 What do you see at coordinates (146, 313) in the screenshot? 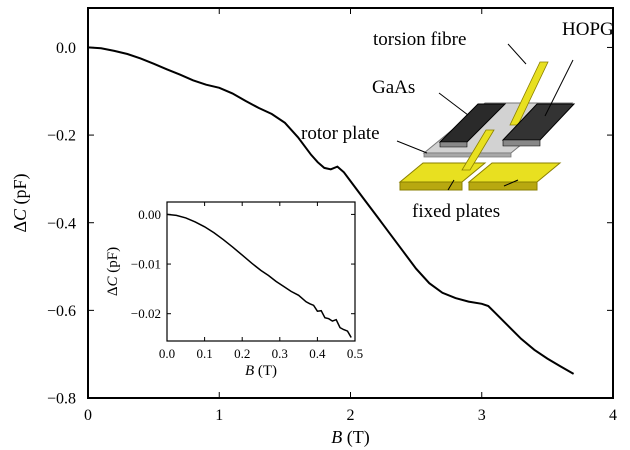
I see `inset-y-tick-label: −0.02` at bounding box center [146, 313].